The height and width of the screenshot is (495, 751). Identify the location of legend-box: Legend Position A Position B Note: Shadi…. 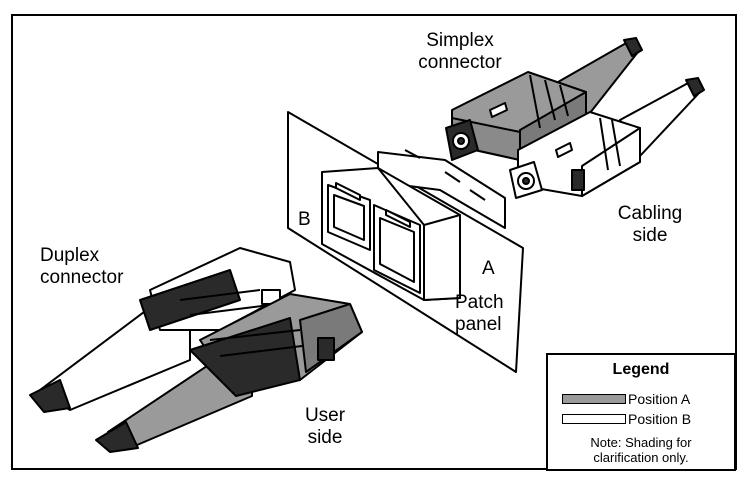
(641, 412).